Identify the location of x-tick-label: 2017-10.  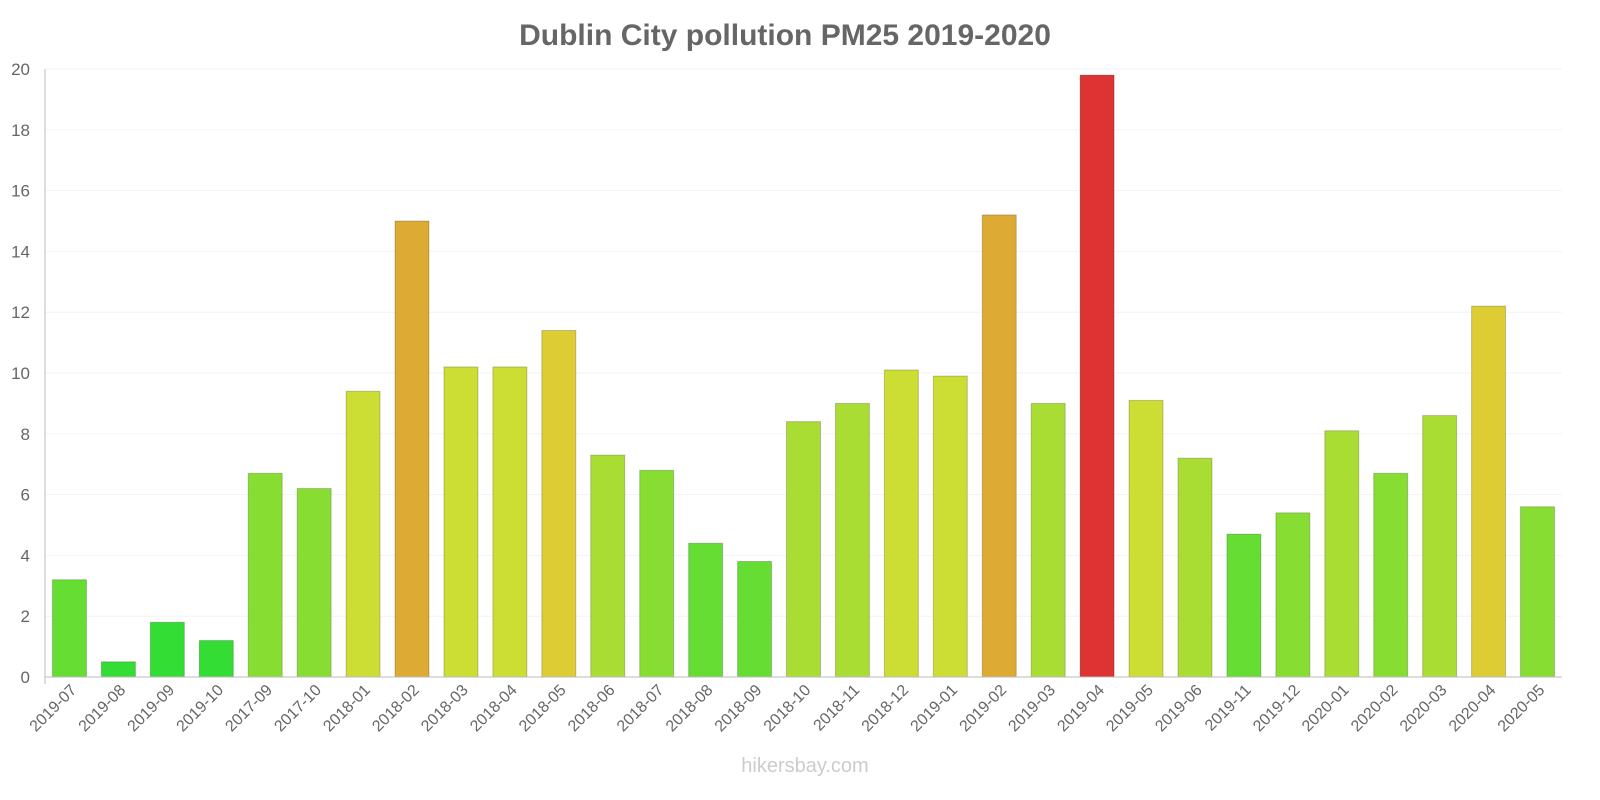
(298, 709).